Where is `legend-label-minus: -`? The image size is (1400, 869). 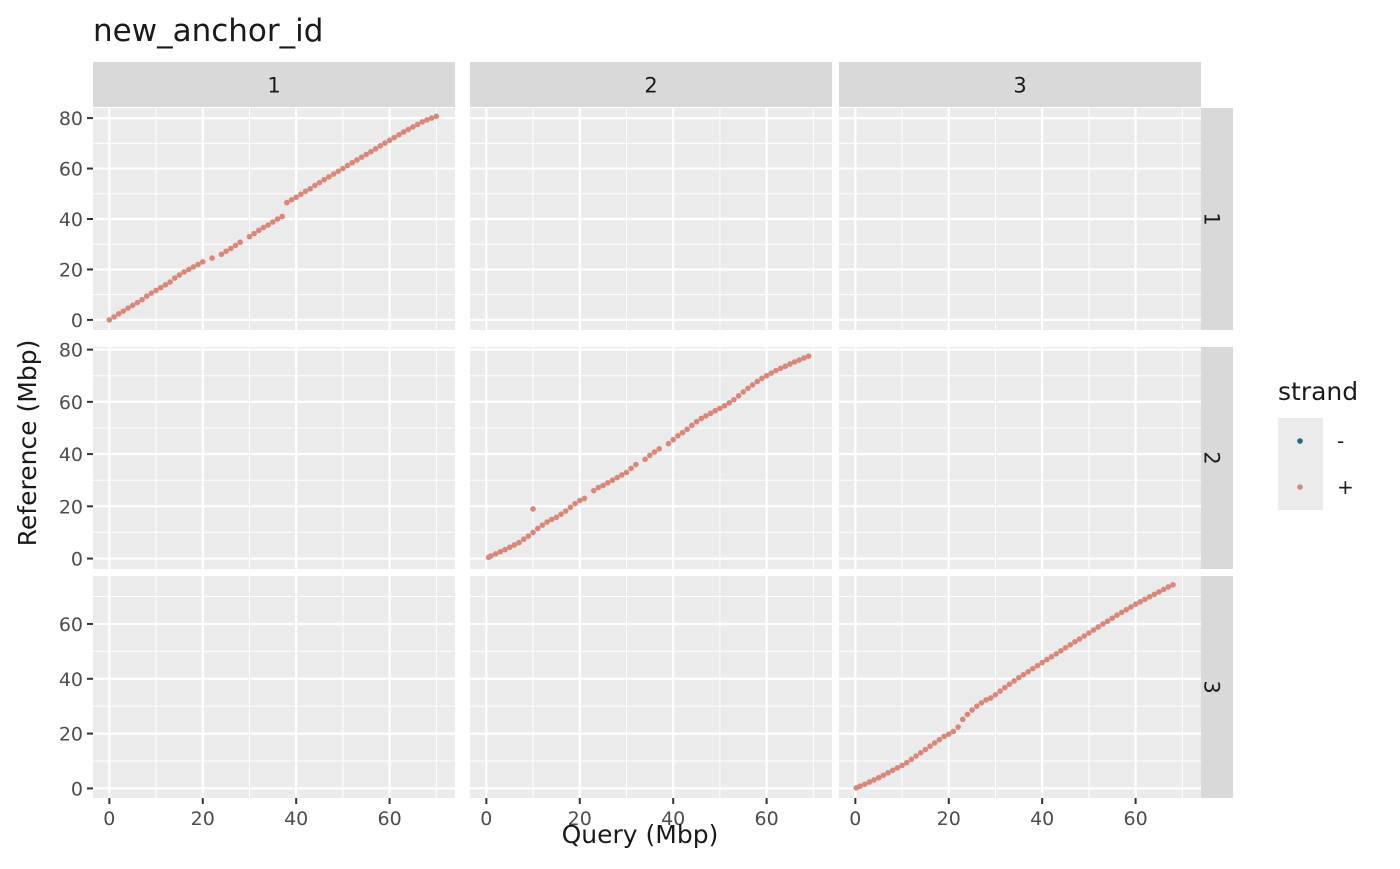 legend-label-minus: - is located at coordinates (1340, 441).